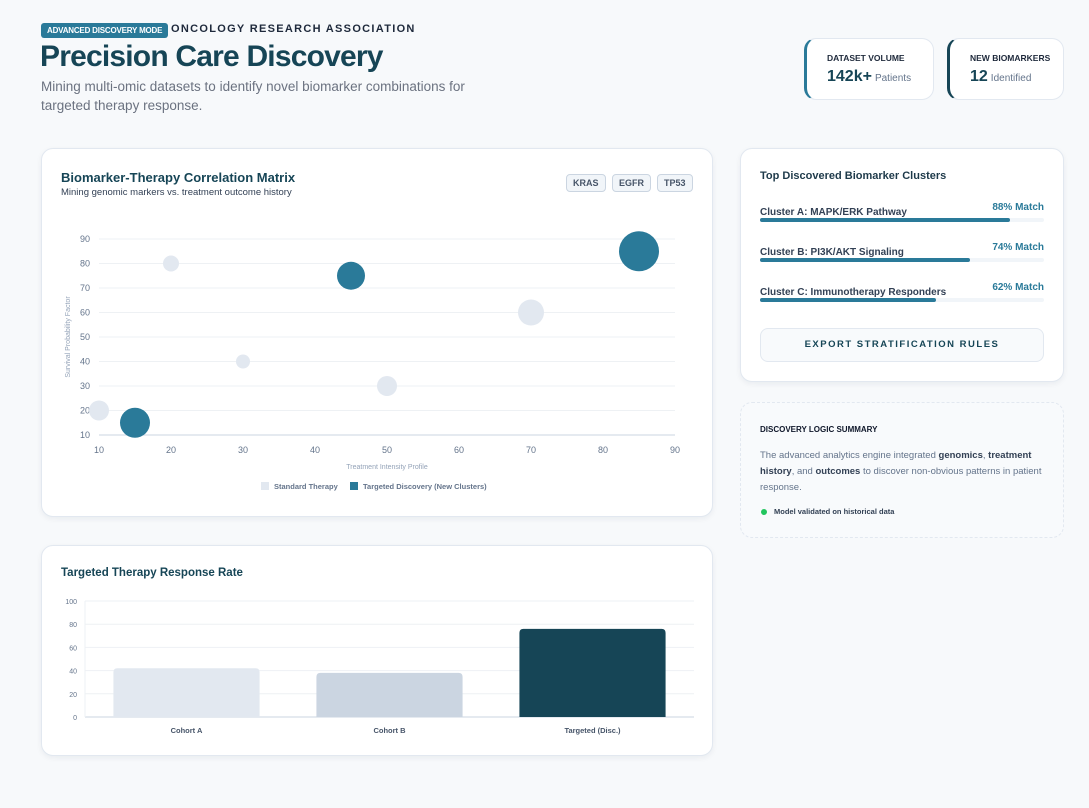  Describe the element at coordinates (1005, 69) in the screenshot. I see `stat-new-biomarkers: NEW BIOMARKERS 12 Identified` at that location.